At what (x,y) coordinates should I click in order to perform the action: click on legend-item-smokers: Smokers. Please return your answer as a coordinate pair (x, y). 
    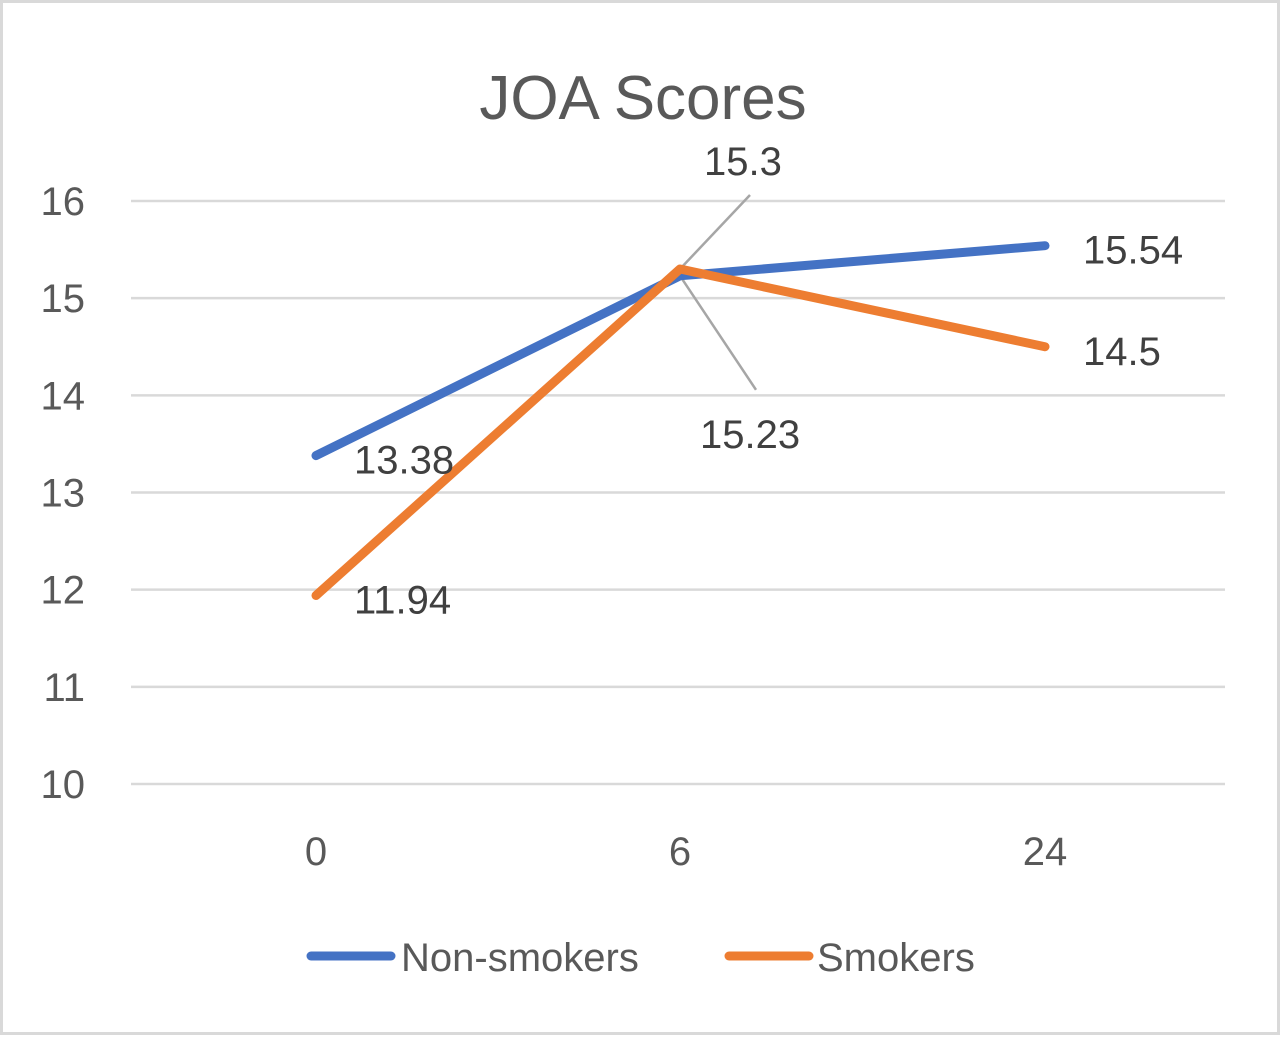
    Looking at the image, I should click on (849, 958).